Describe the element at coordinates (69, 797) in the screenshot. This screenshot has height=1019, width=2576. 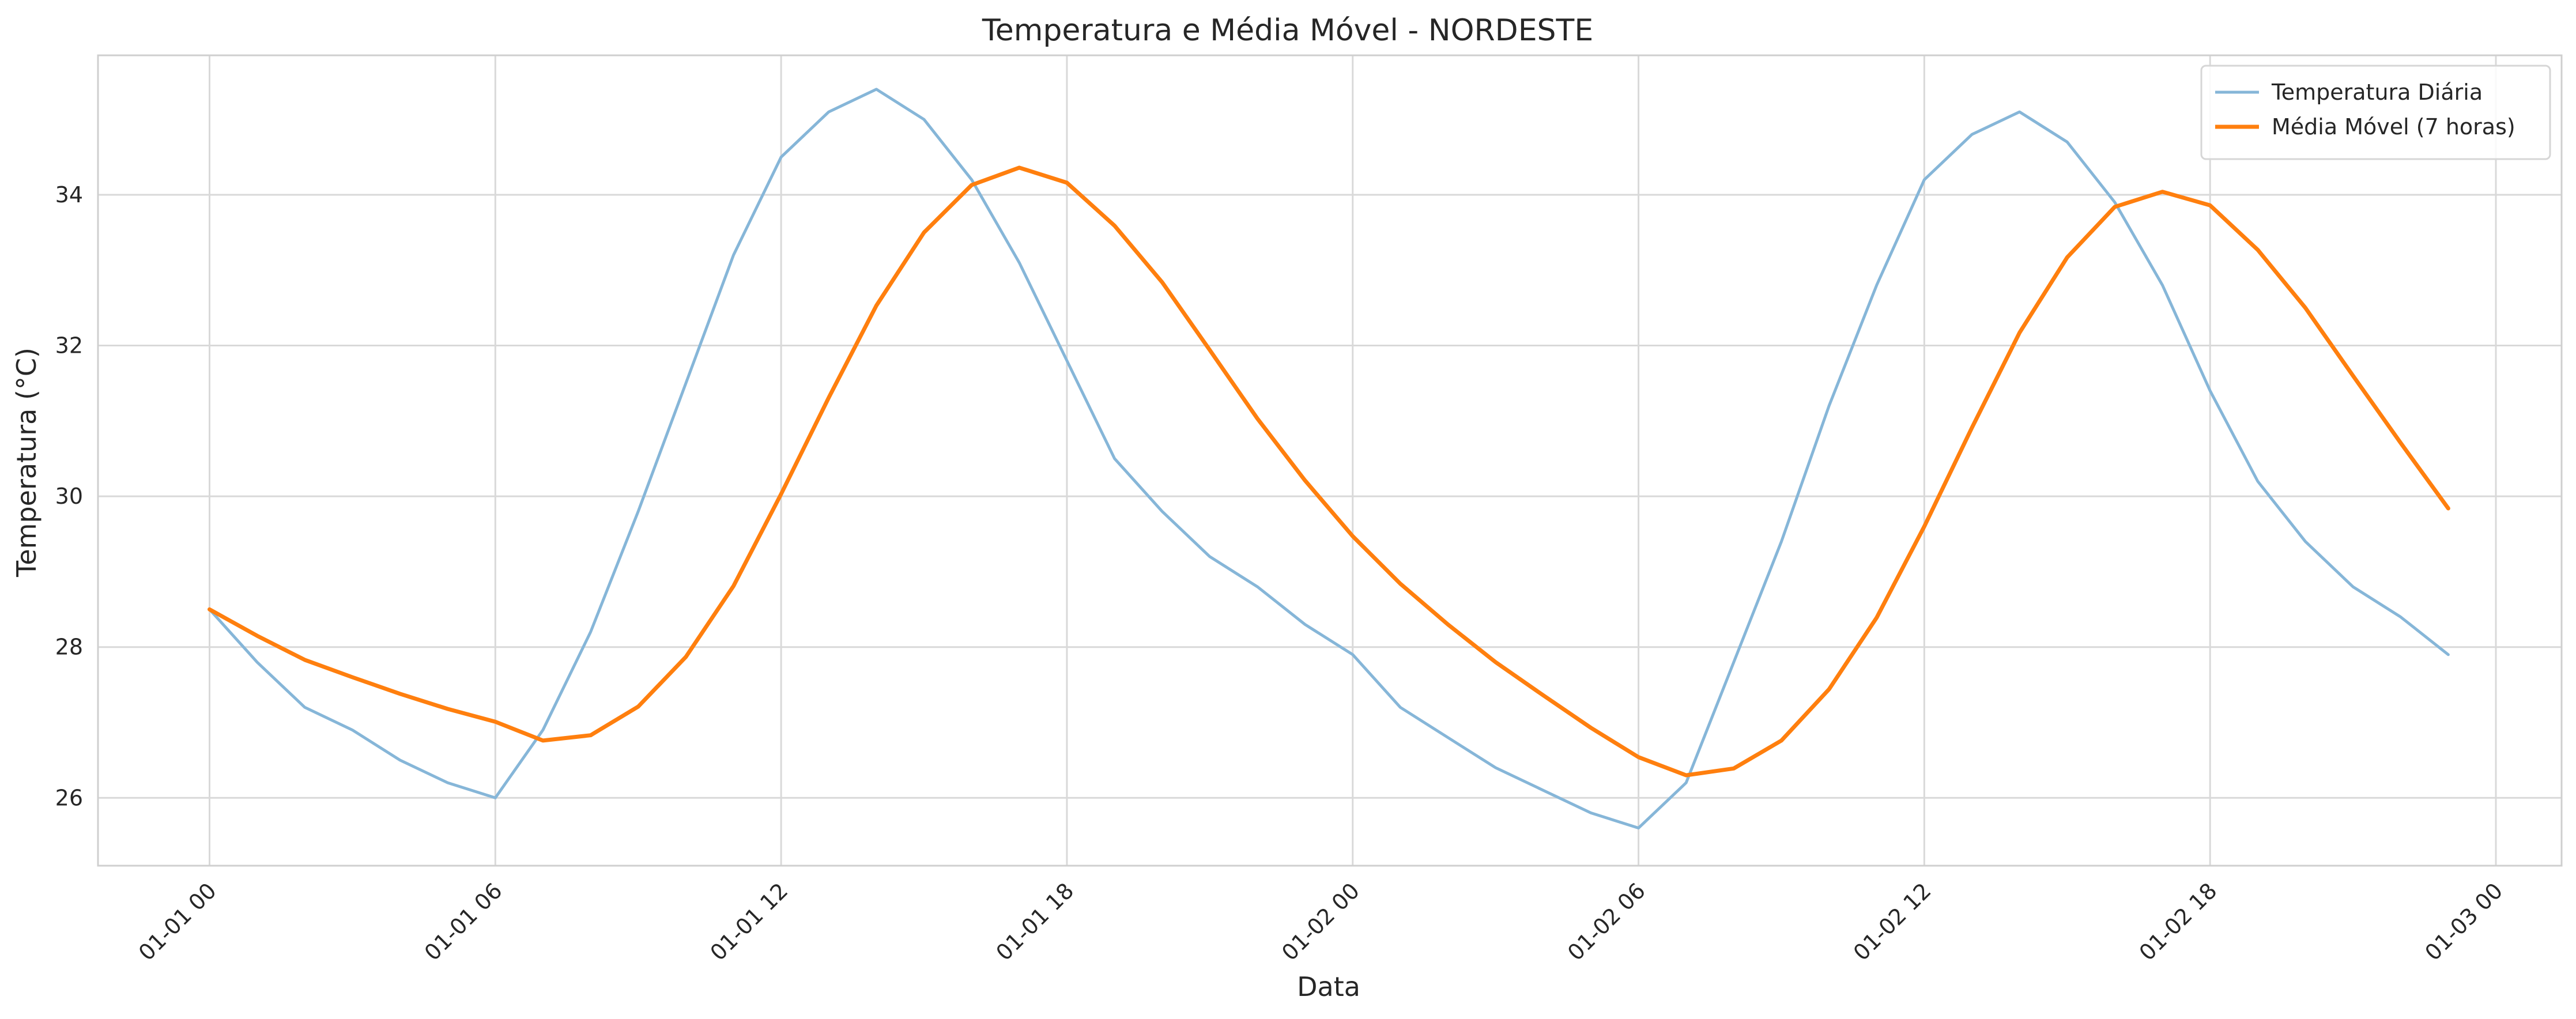
I see `y-tick-label: 26` at that location.